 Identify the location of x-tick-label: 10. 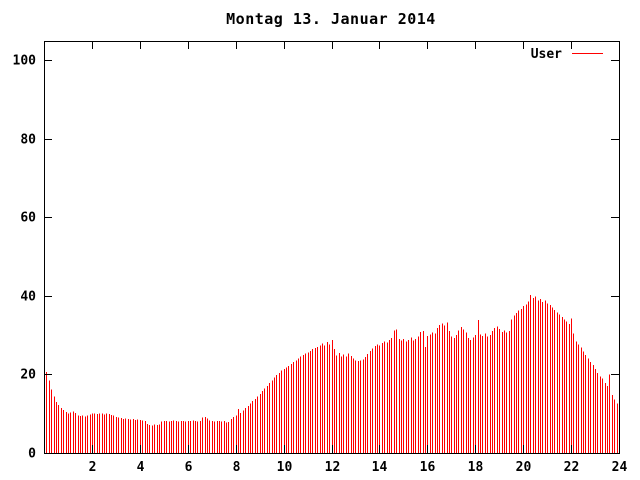
(285, 467).